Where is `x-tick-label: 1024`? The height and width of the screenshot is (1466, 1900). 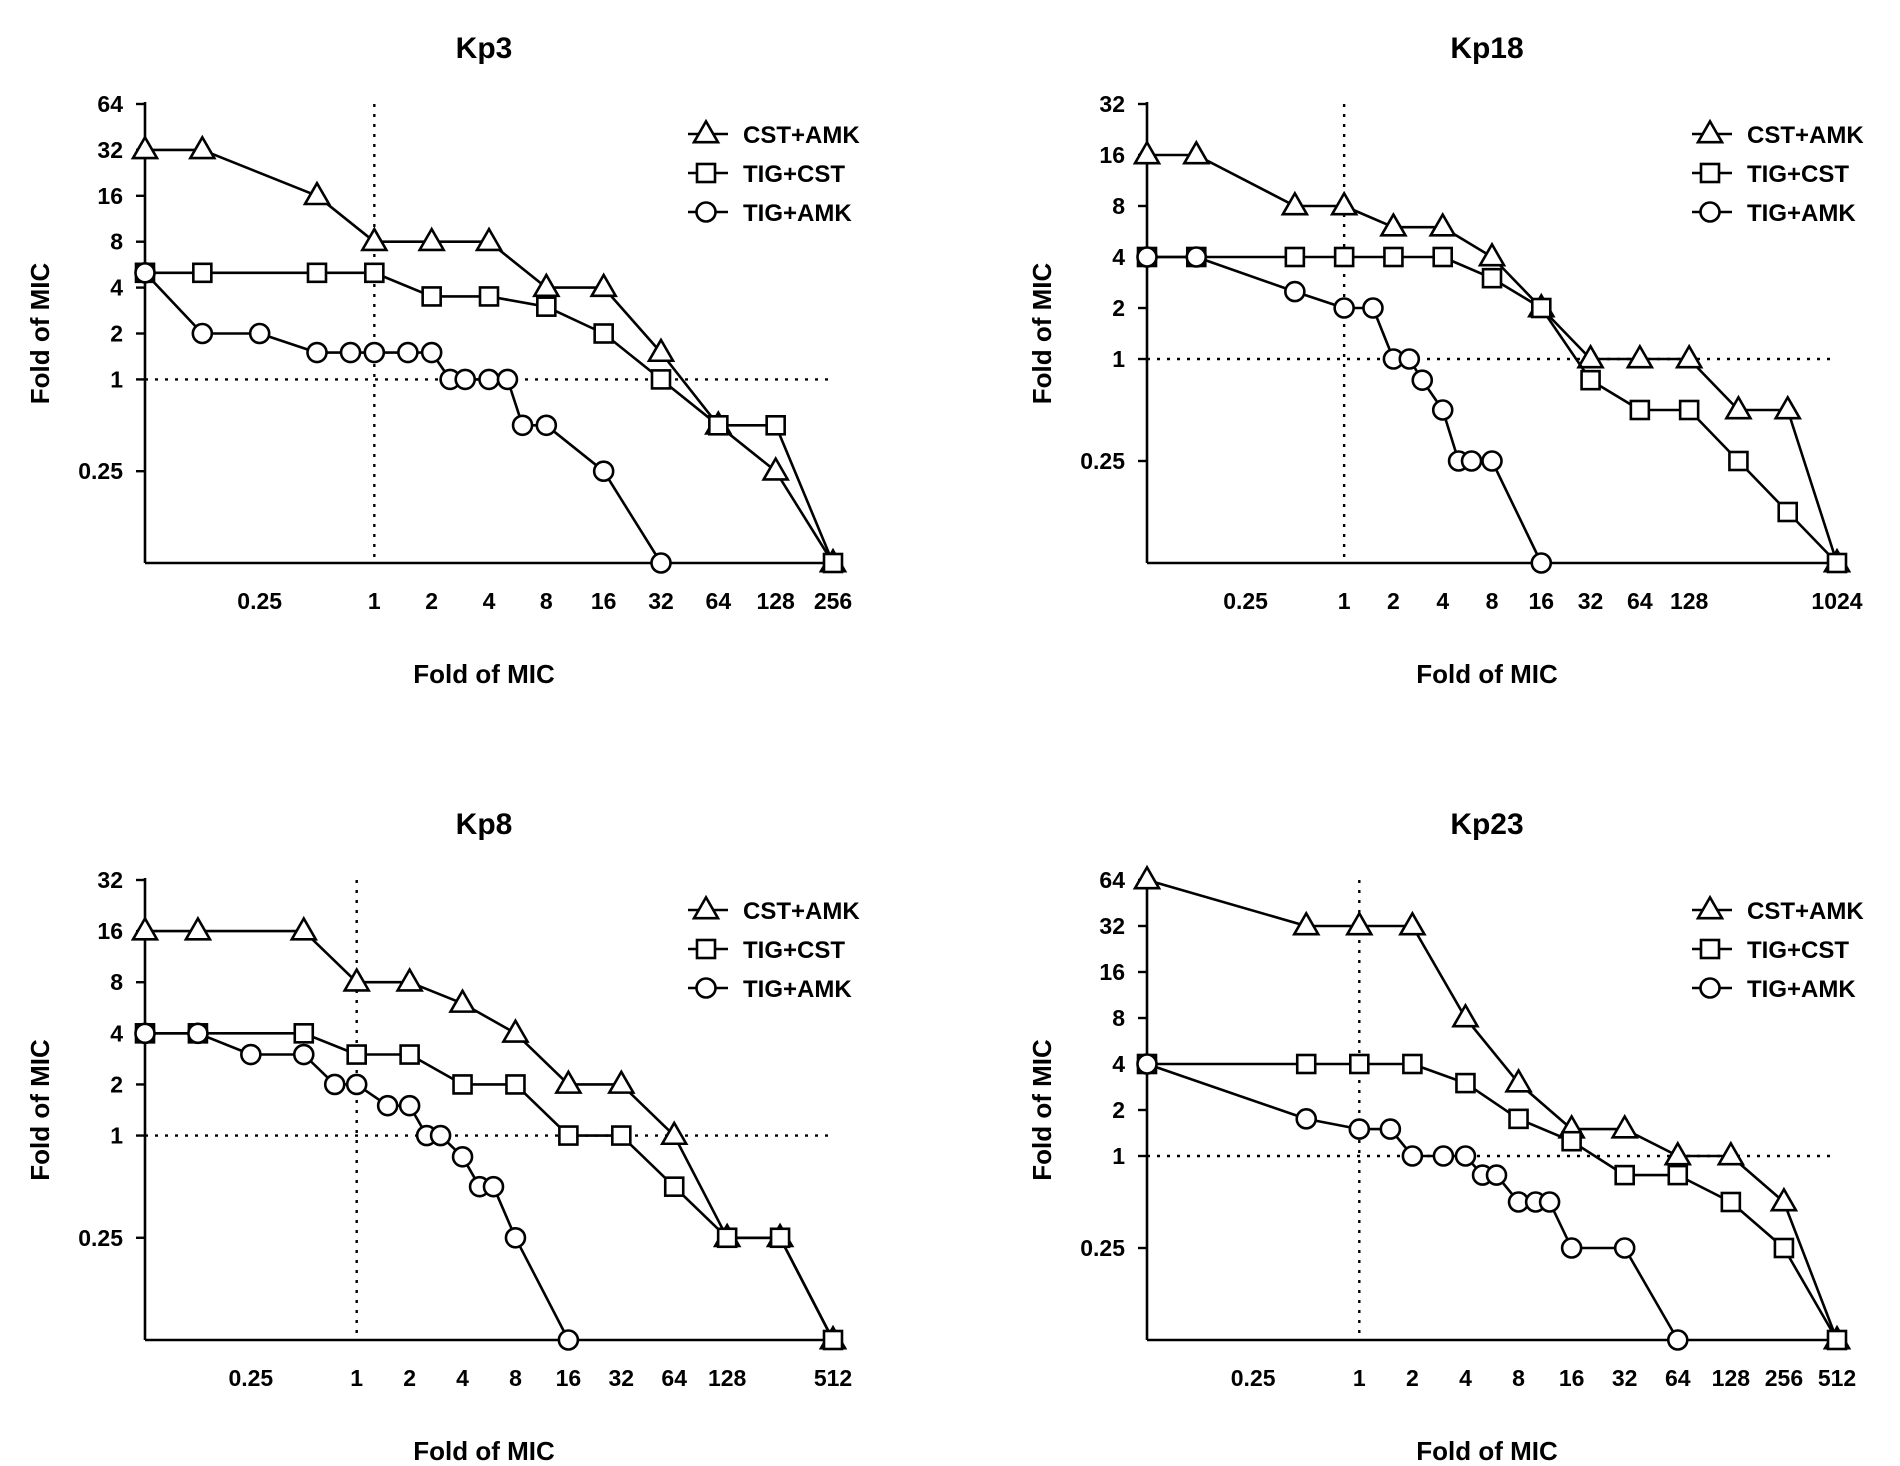
x-tick-label: 1024 is located at coordinates (1836, 601).